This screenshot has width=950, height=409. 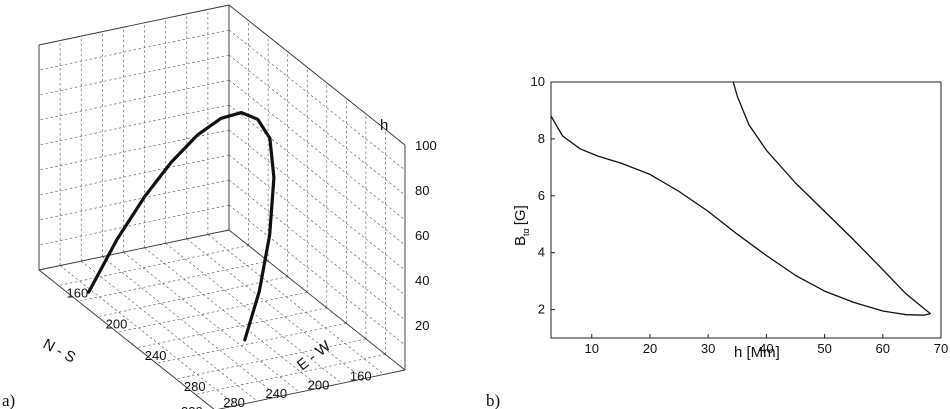 What do you see at coordinates (117, 324) in the screenshot?
I see `a-x-tick-label: 200` at bounding box center [117, 324].